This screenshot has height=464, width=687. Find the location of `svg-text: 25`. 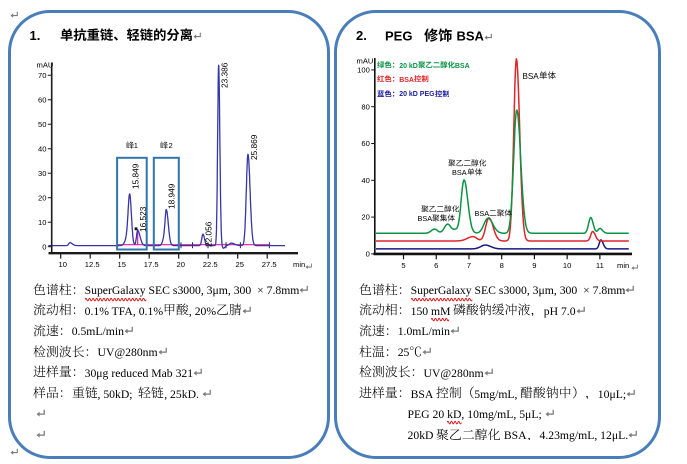

svg-text: 25 is located at coordinates (239, 264).